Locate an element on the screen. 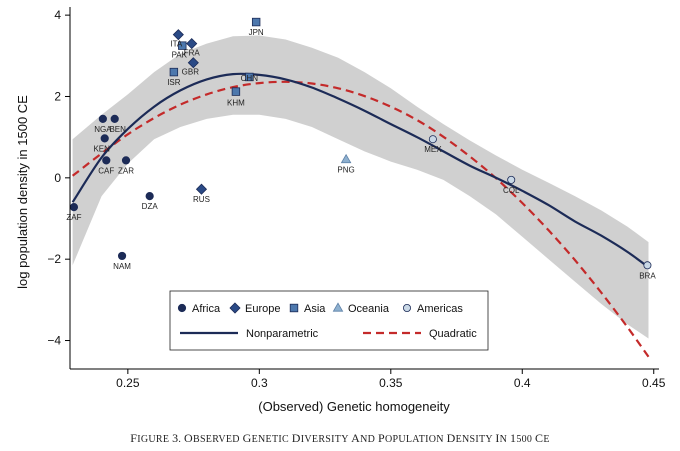  point-nga is located at coordinates (102, 118).